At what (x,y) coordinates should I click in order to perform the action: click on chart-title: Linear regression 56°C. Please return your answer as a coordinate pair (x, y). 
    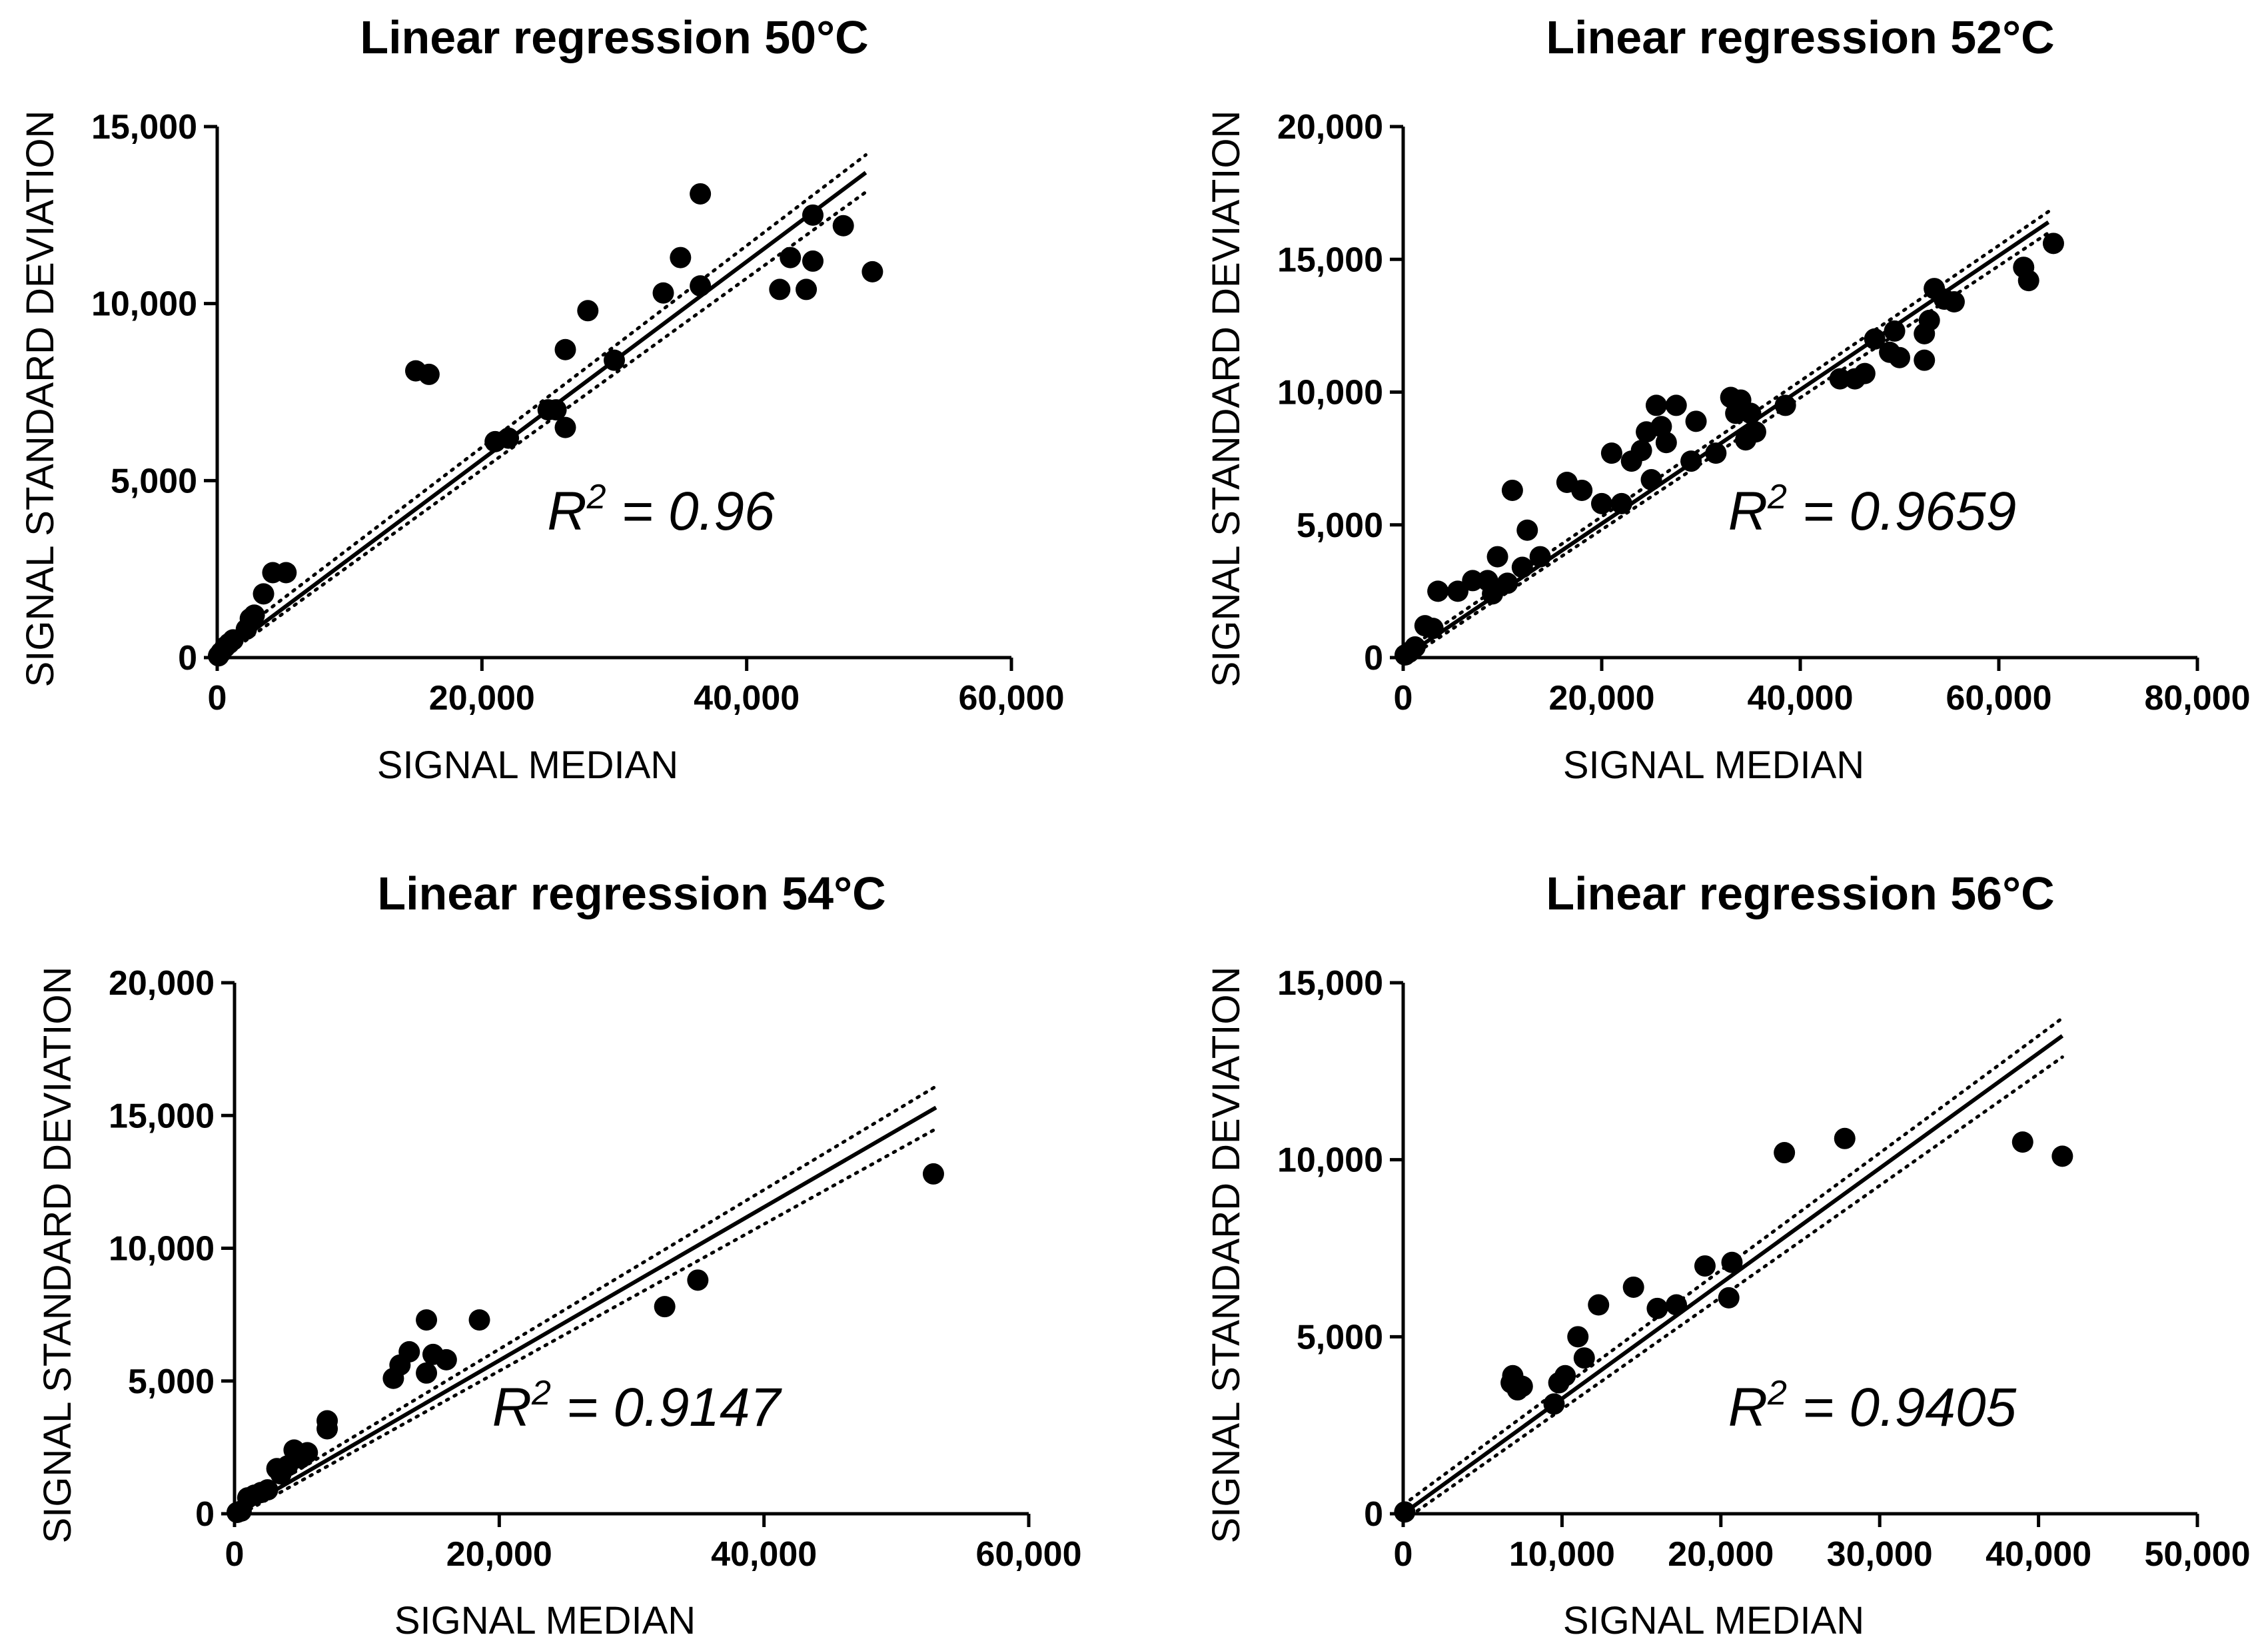
    Looking at the image, I should click on (1800, 893).